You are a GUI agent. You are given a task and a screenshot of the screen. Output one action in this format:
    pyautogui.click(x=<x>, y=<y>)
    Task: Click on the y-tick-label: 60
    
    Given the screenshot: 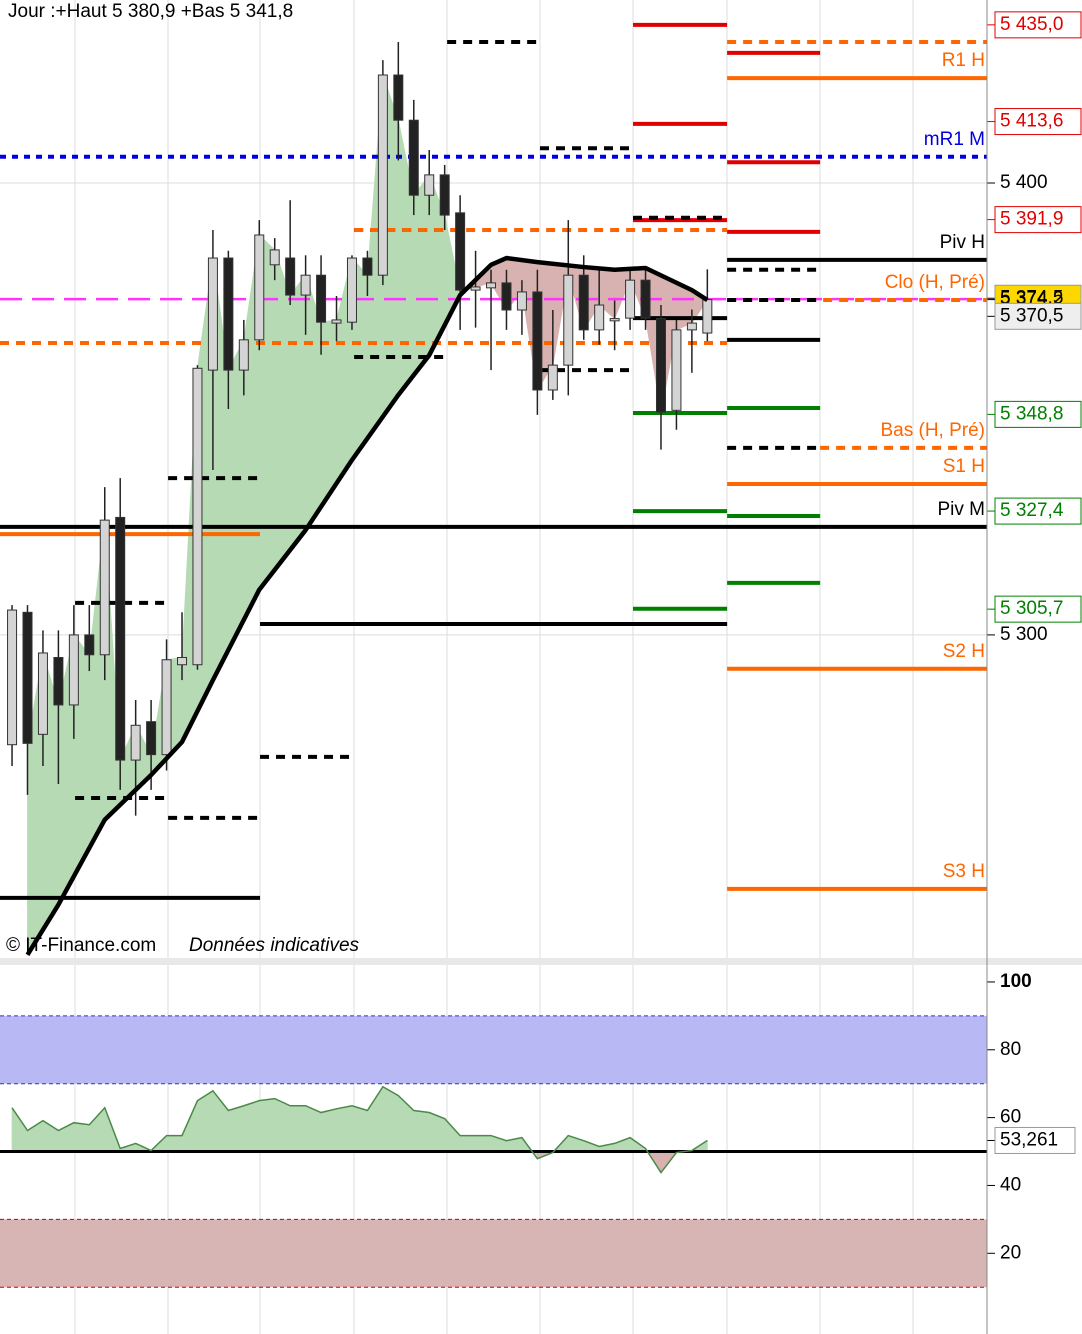 What is the action you would take?
    pyautogui.click(x=1010, y=1117)
    